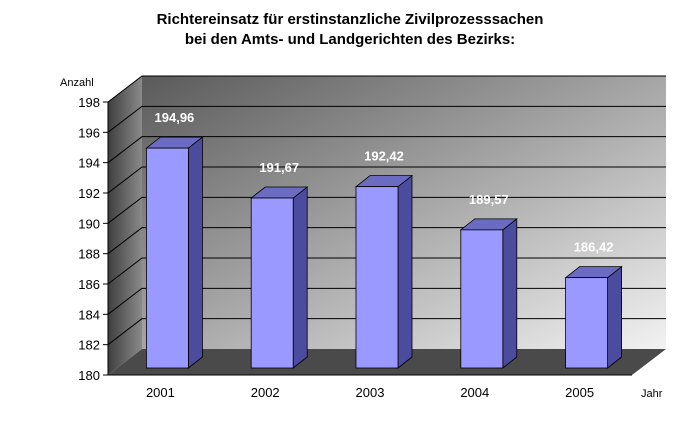 The height and width of the screenshot is (436, 700). Describe the element at coordinates (474, 392) in the screenshot. I see `x-tick-label: 2004` at that location.